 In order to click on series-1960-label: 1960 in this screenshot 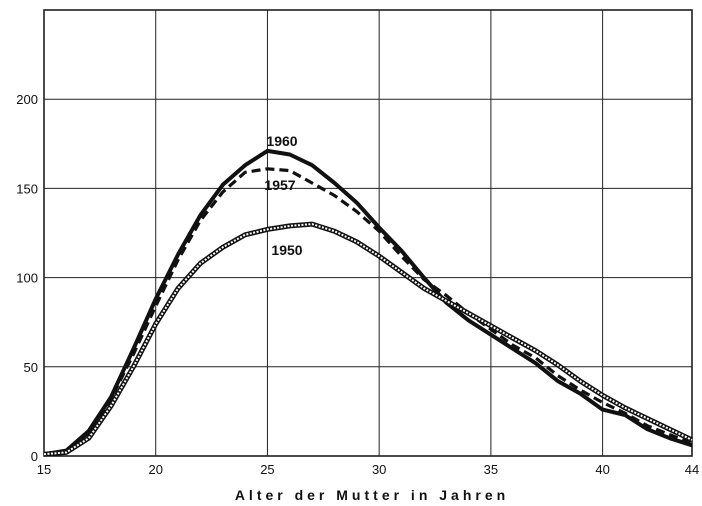, I will do `click(281, 141)`.